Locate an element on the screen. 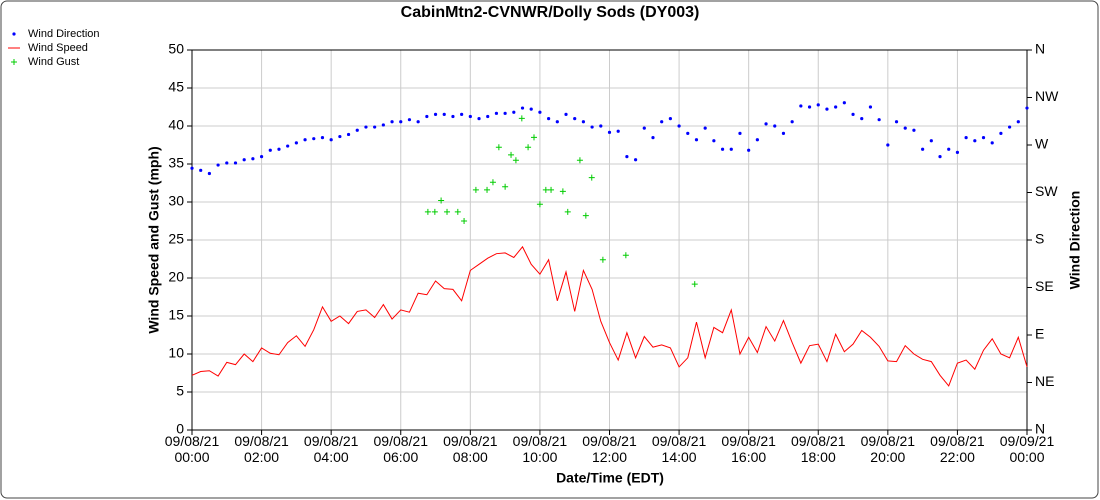 This screenshot has width=1100, height=500. y-tick-label: 25 is located at coordinates (176, 239).